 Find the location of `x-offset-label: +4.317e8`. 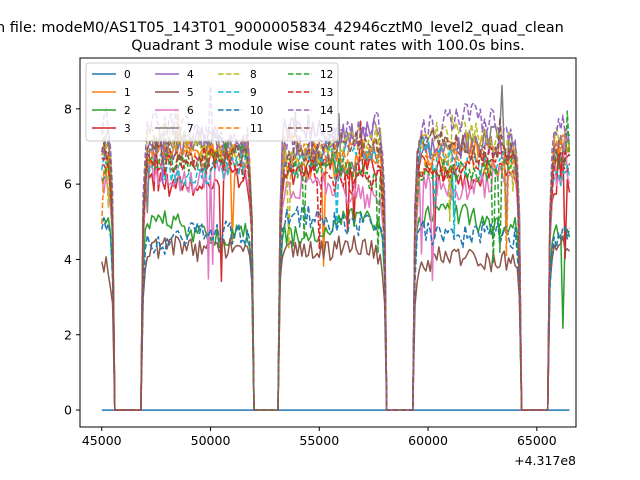

x-offset-label: +4.317e8 is located at coordinates (545, 460).